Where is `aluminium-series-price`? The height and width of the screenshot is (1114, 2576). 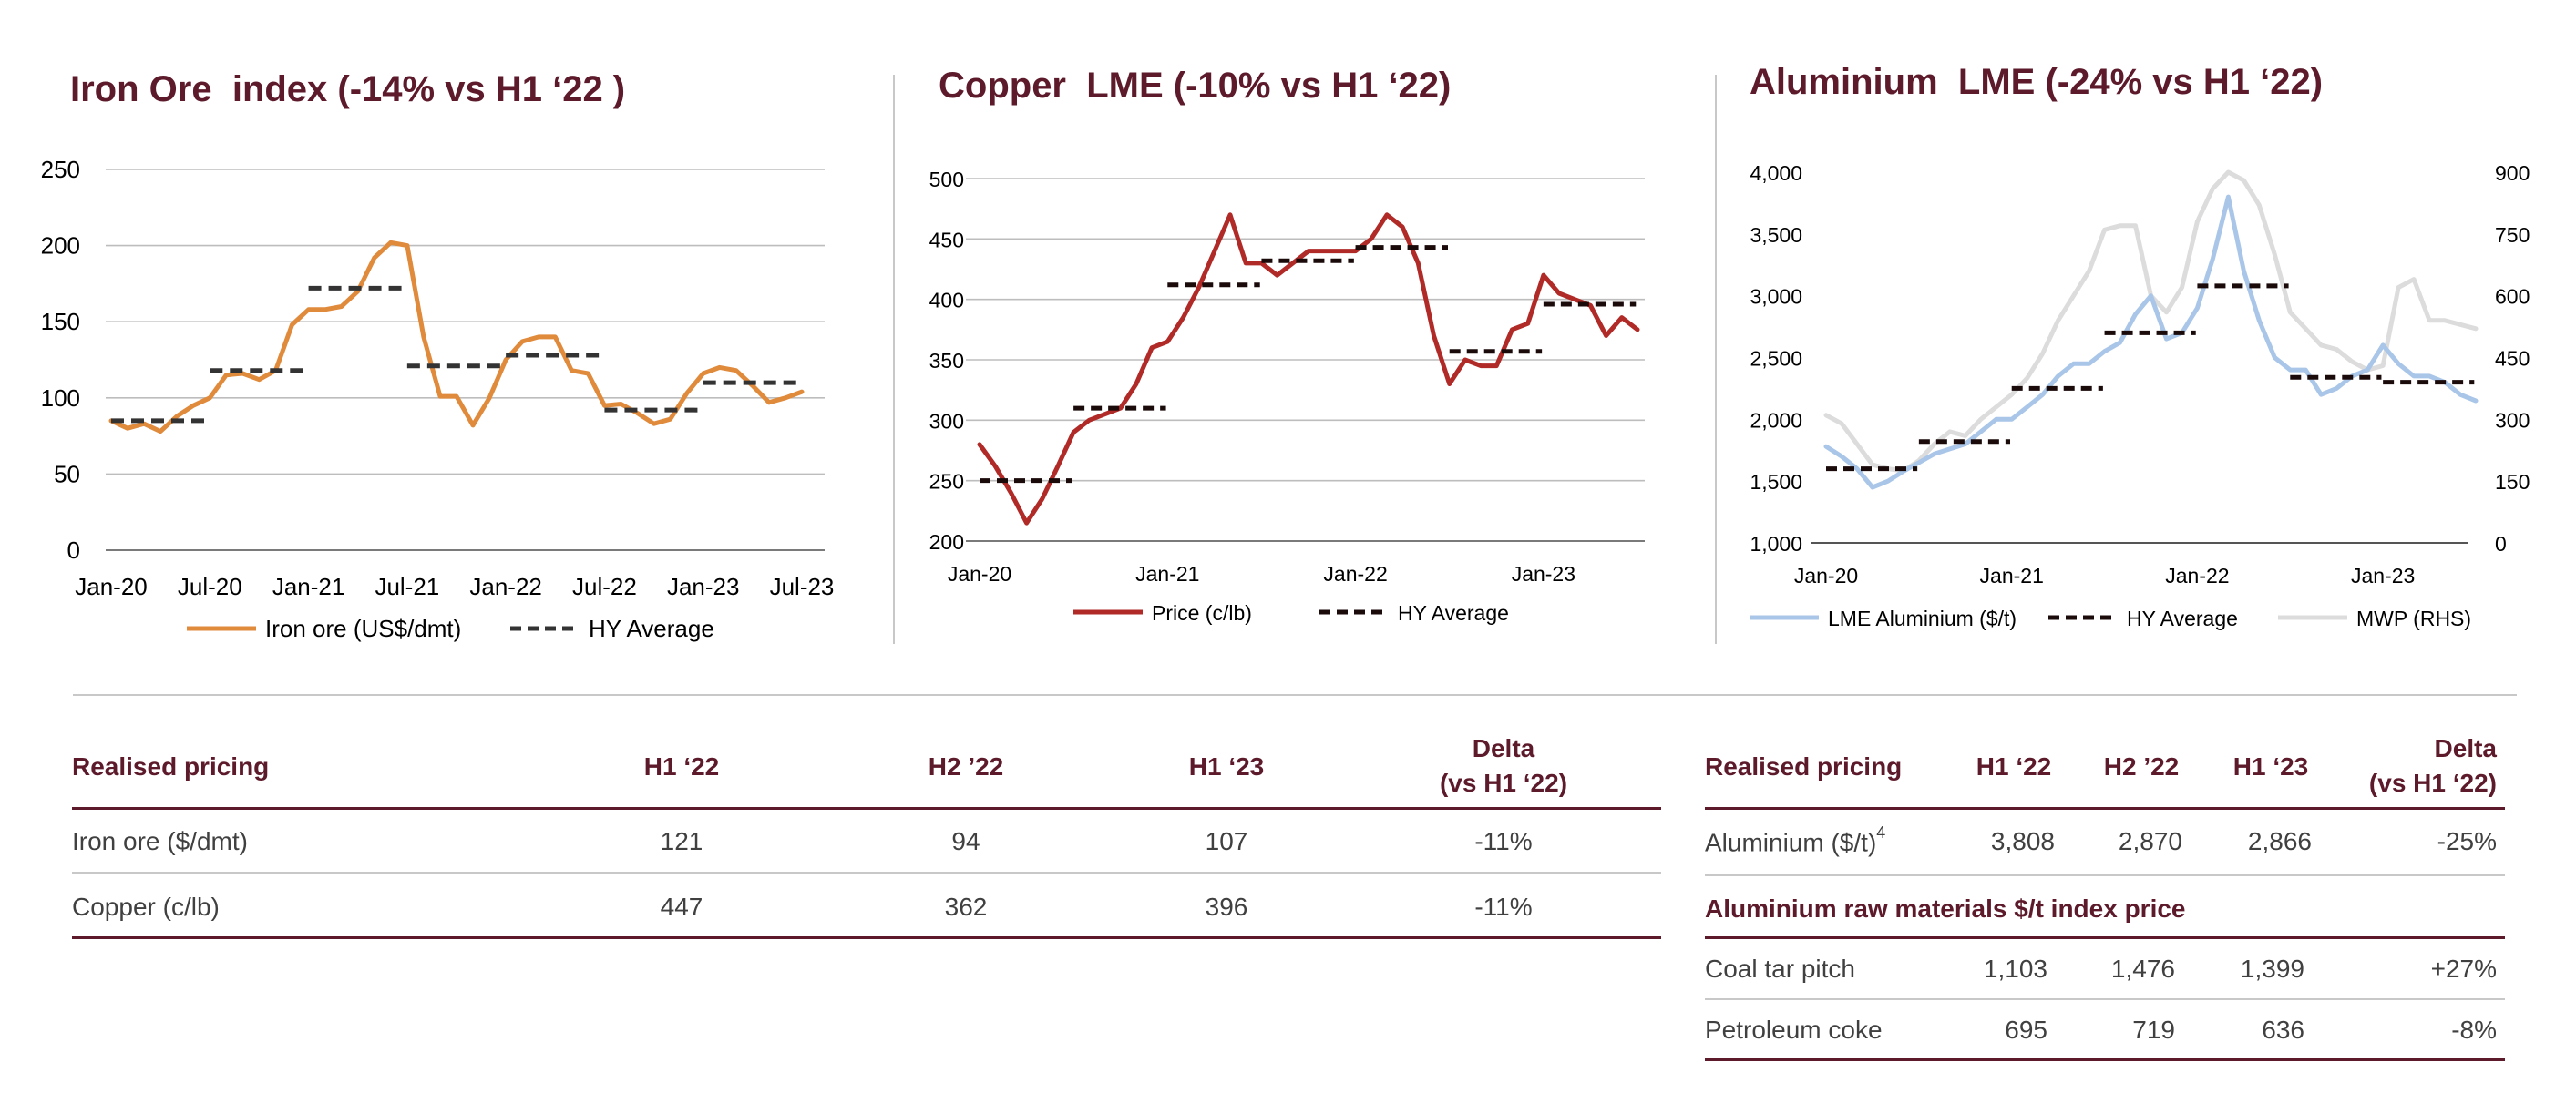 aluminium-series-price is located at coordinates (2151, 342).